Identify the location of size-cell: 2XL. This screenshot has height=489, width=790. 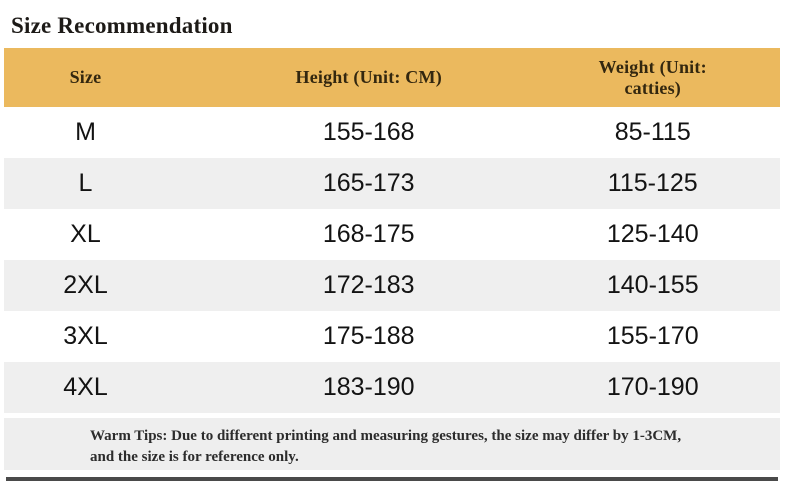
(85, 285).